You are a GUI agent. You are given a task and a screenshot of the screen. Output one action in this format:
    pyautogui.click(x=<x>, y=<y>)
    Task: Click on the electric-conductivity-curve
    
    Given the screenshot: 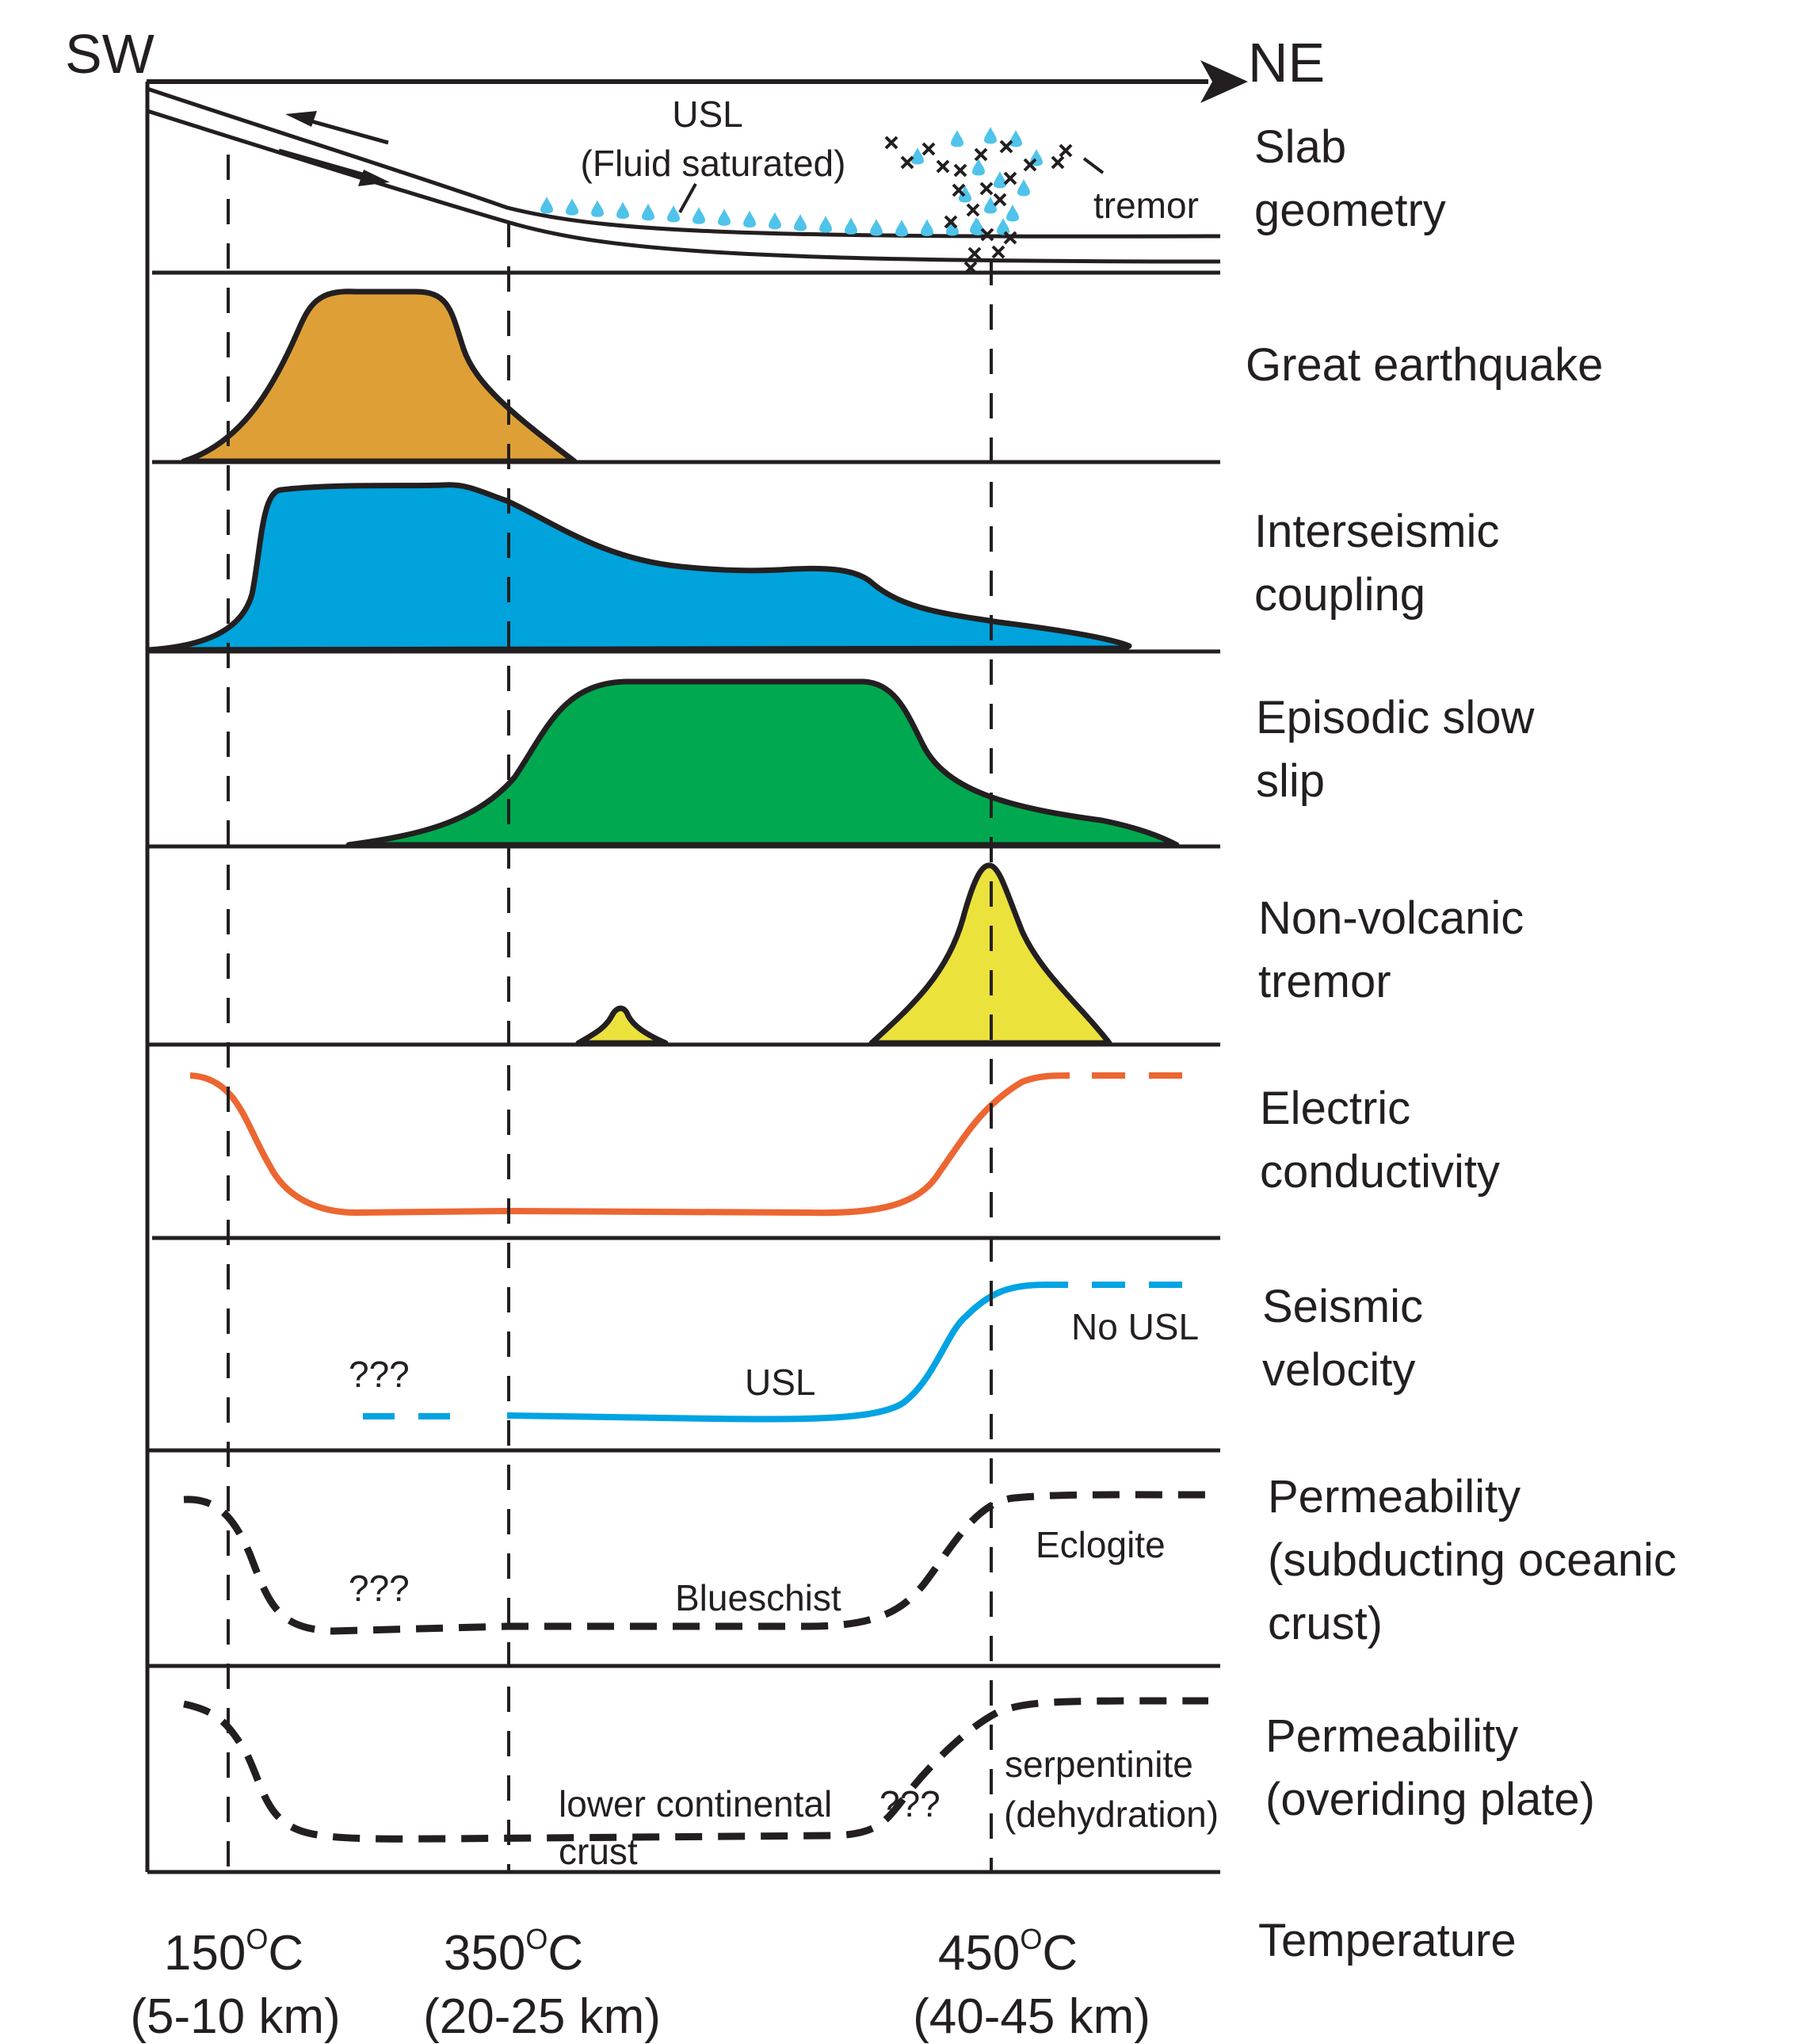 What is the action you would take?
    pyautogui.click(x=629, y=1145)
    